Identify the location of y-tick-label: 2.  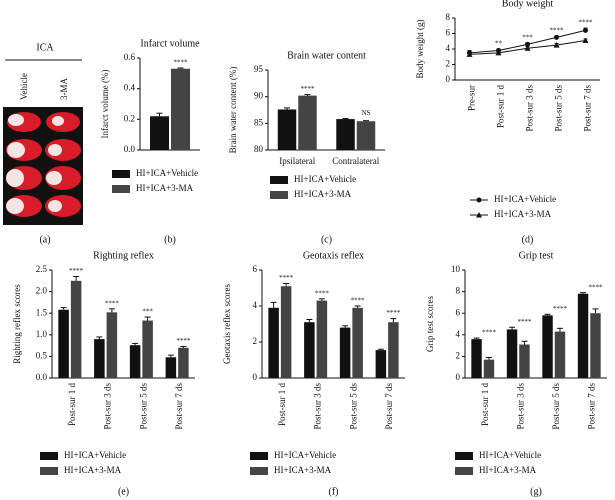
(458, 355).